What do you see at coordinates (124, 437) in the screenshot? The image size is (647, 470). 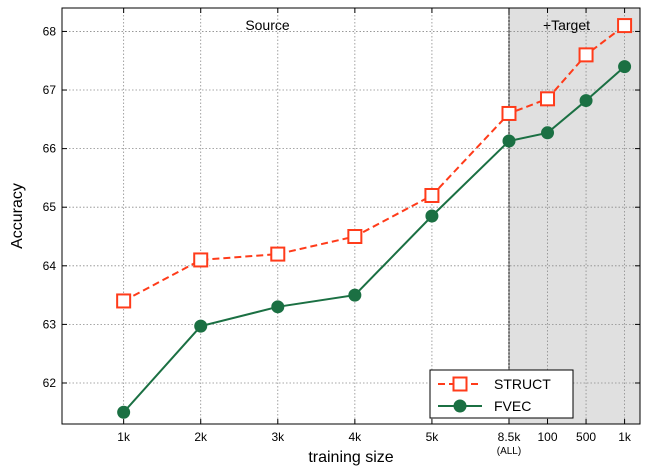 I see `x-tick-label-0: 1k` at bounding box center [124, 437].